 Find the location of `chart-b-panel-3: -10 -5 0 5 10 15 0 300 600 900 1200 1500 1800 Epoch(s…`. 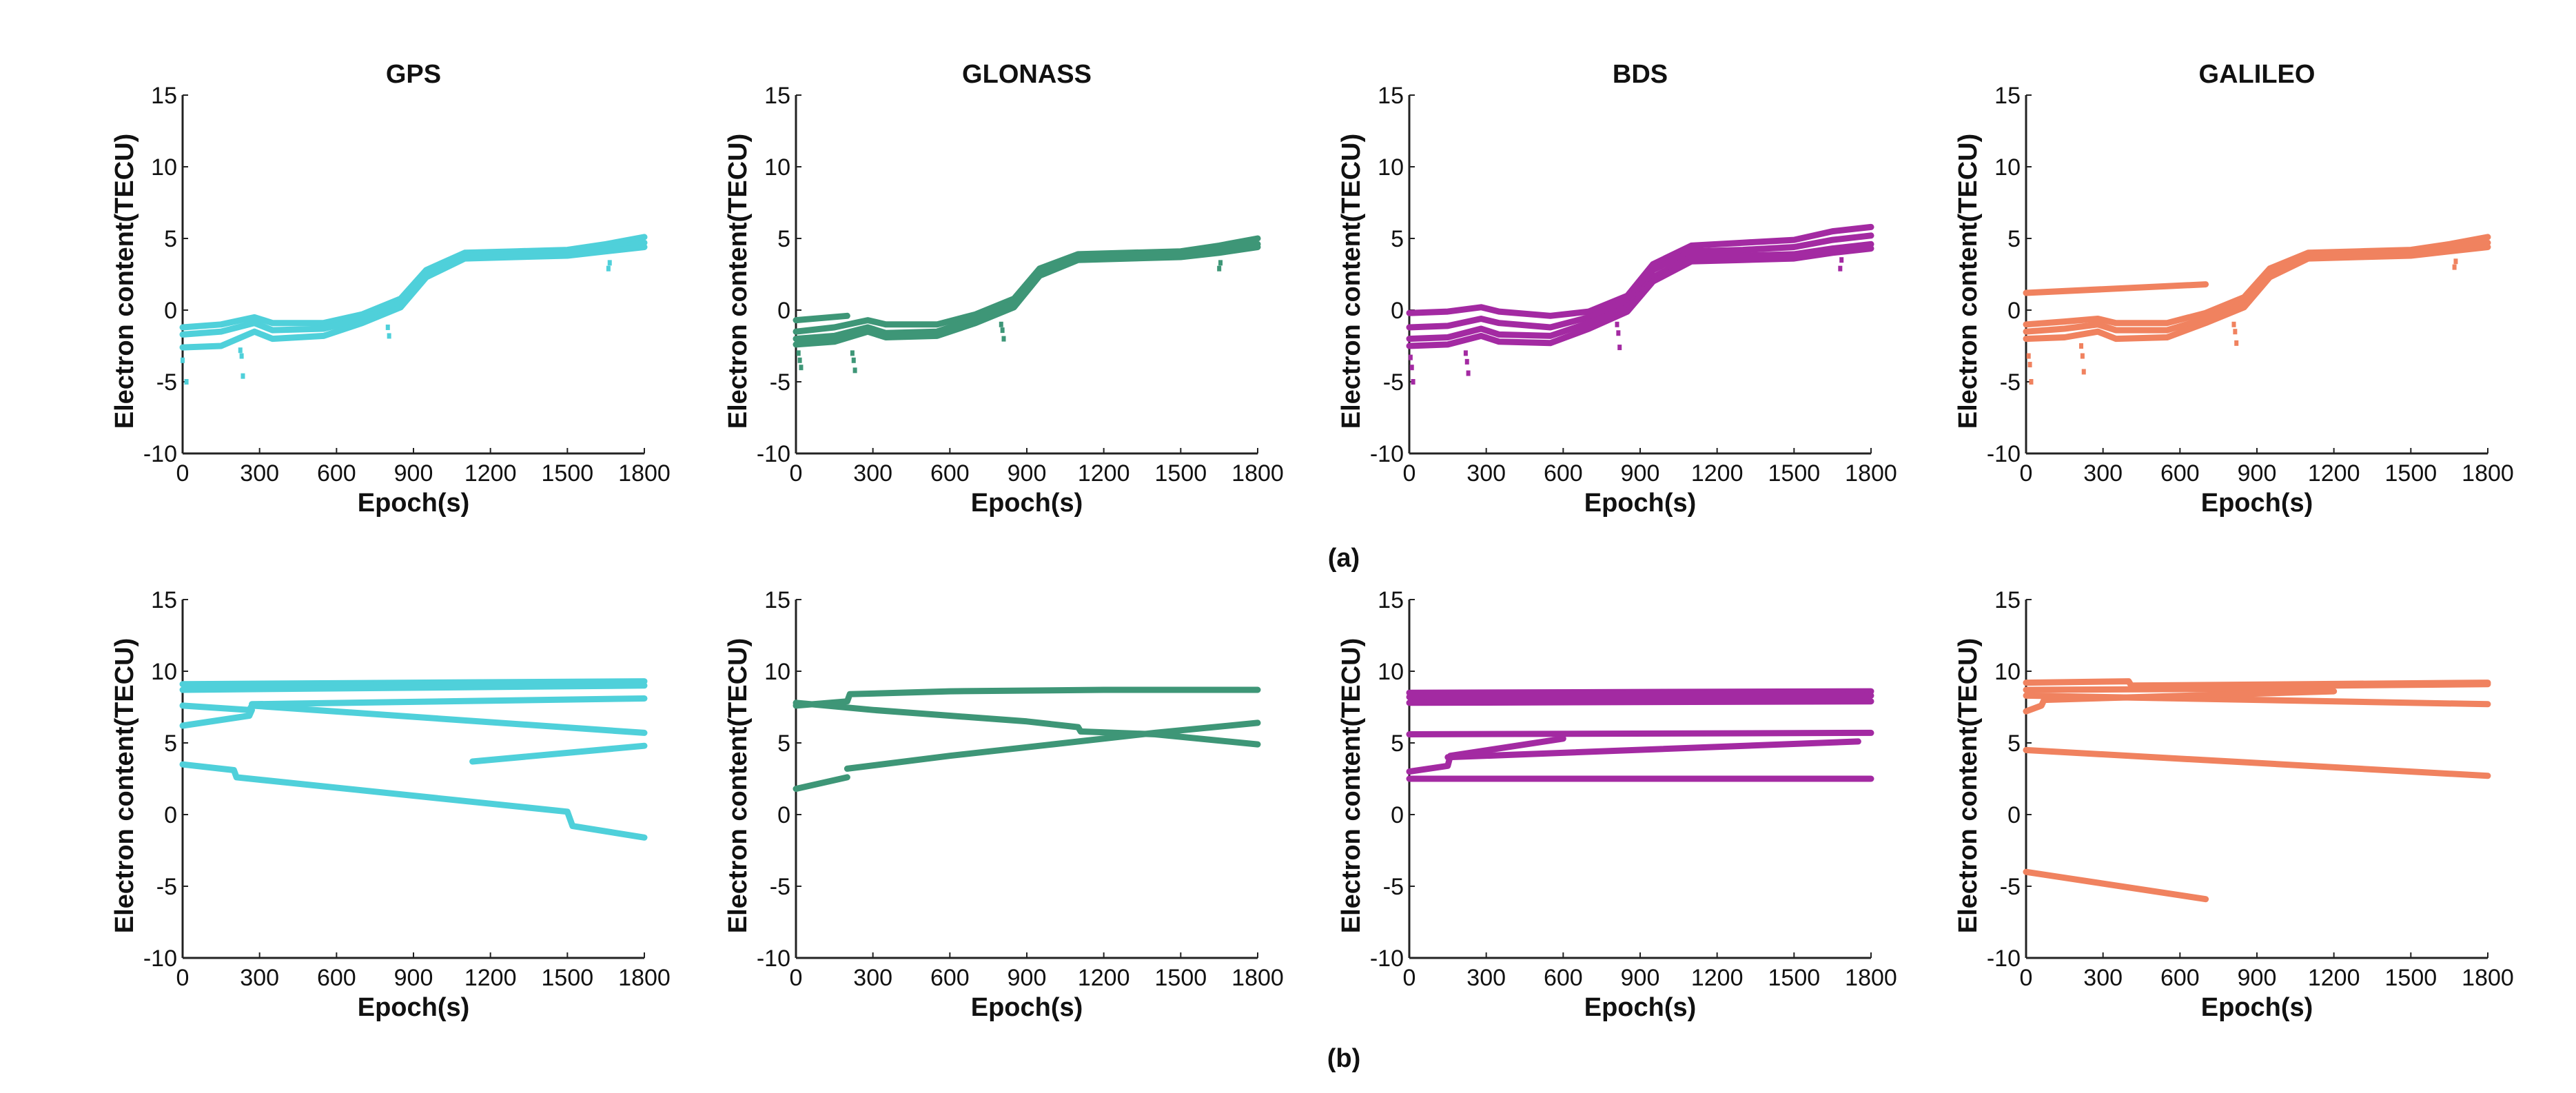

chart-b-panel-3: -10 -5 0 5 10 15 0 300 600 900 1200 1500 1800 Epoch(s… is located at coordinates (1617, 804).